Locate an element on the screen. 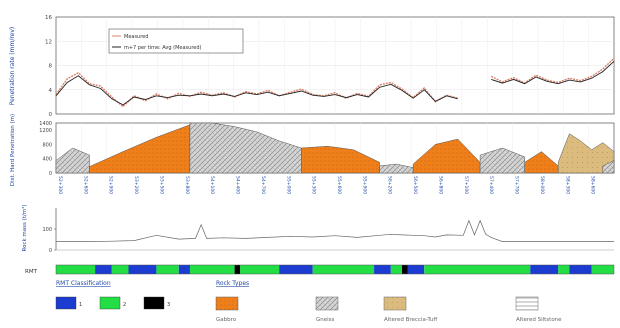 Image resolution: width=620 pixels, height=328 pixels. chainage-tick-label-20: 58+300 is located at coordinates (567, 185).